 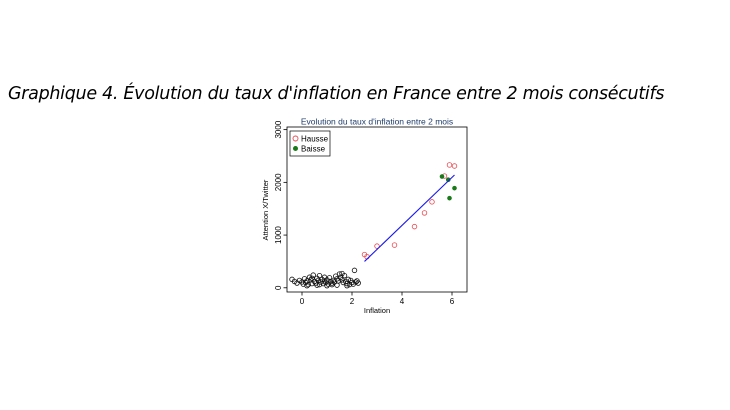 I want to click on y-tick-label: 2000, so click(x=278, y=182).